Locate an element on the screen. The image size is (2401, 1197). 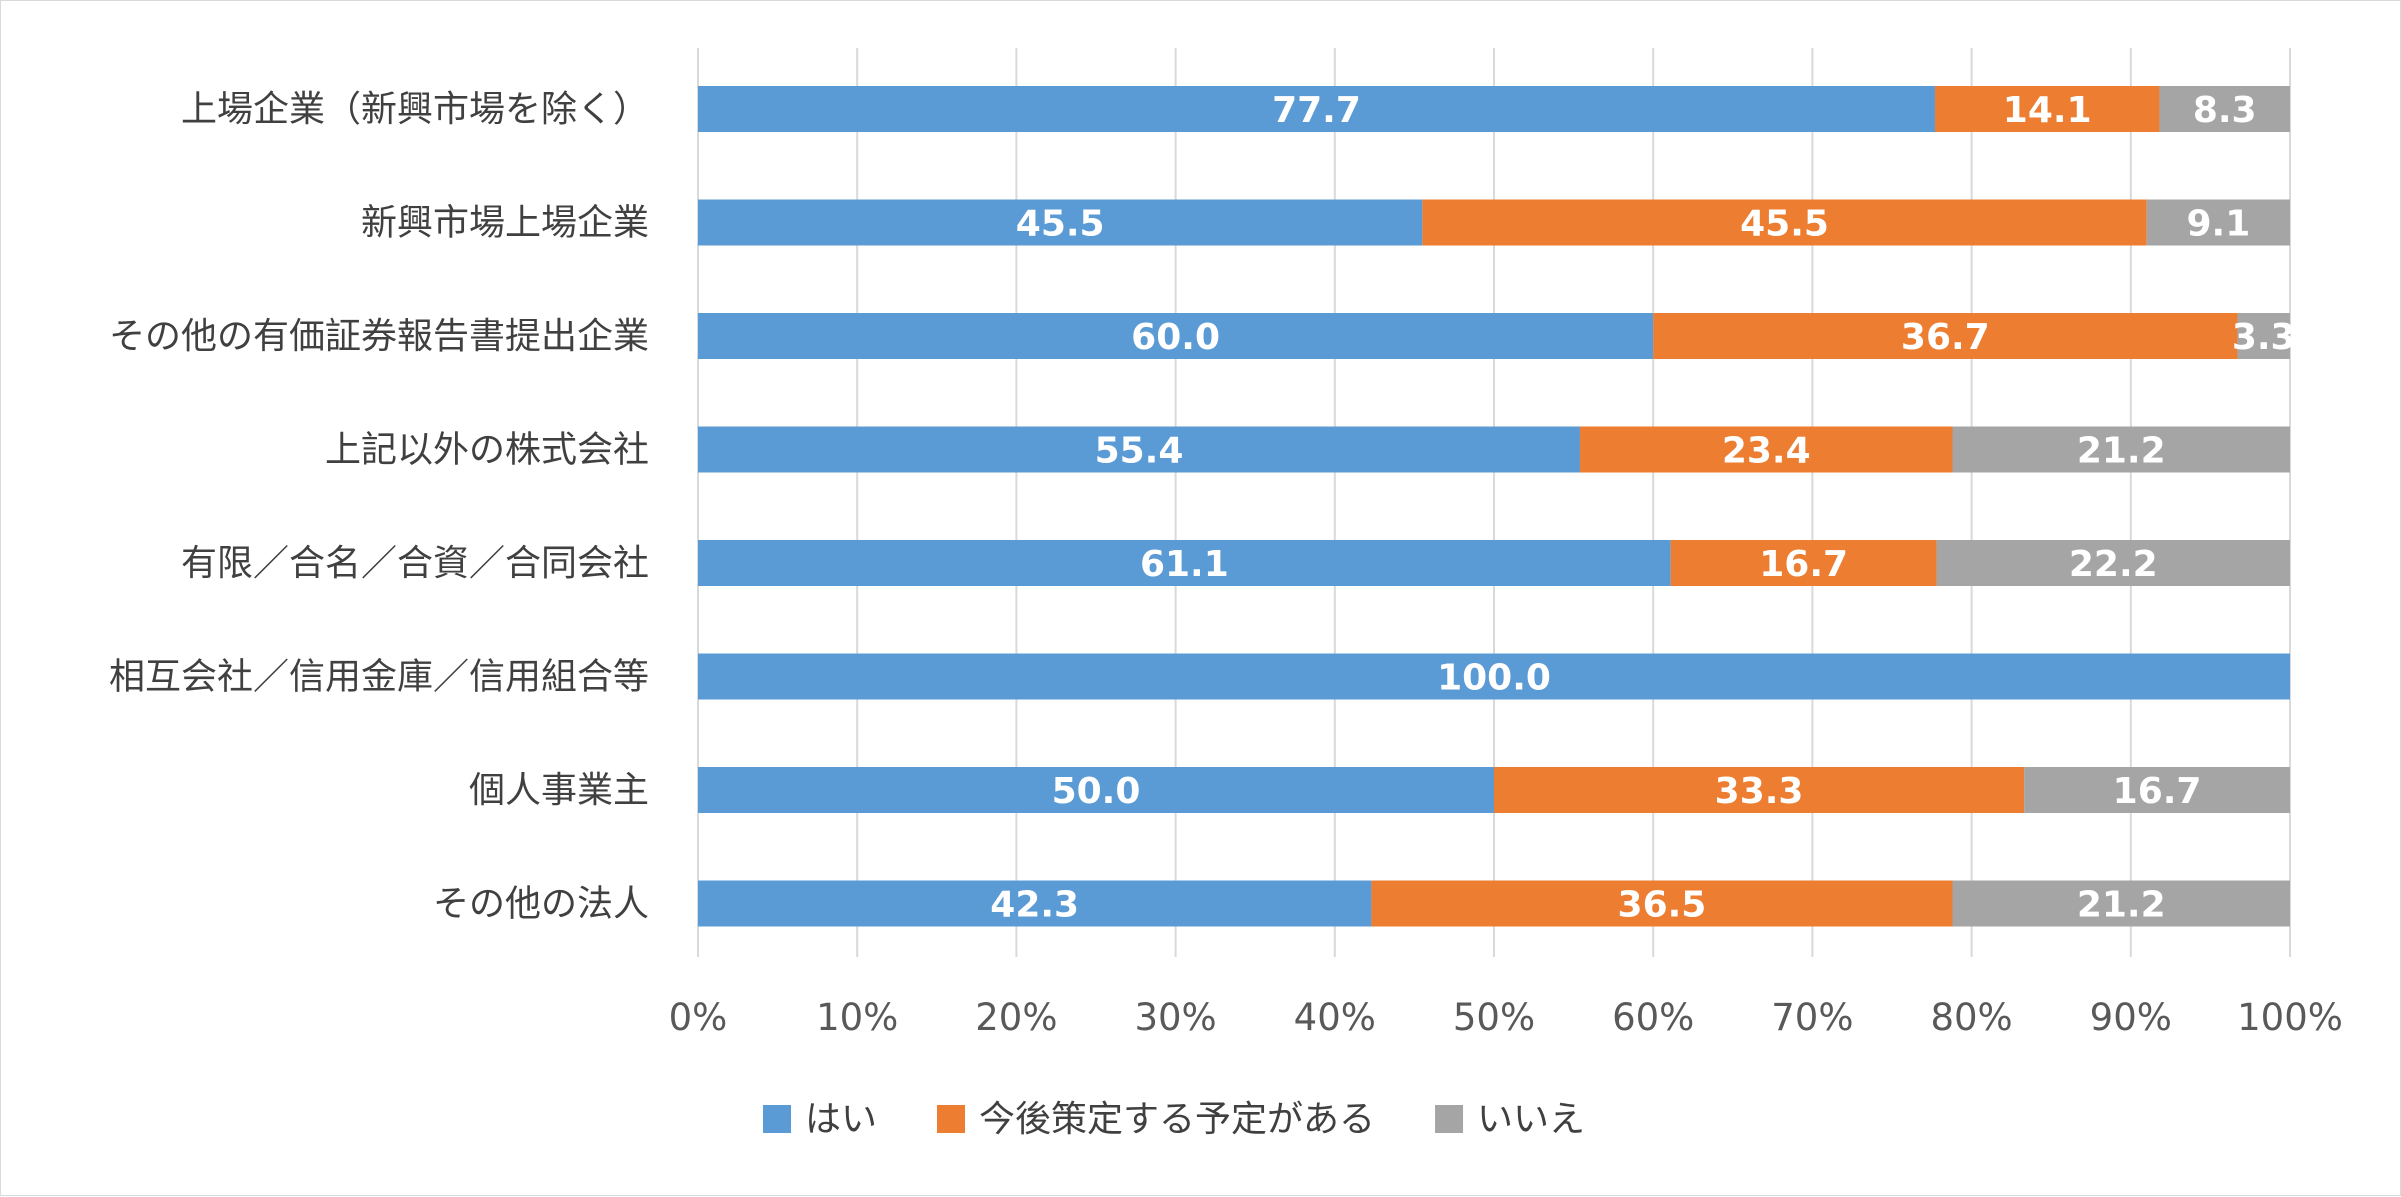
data-label: 23.4 is located at coordinates (1766, 451).